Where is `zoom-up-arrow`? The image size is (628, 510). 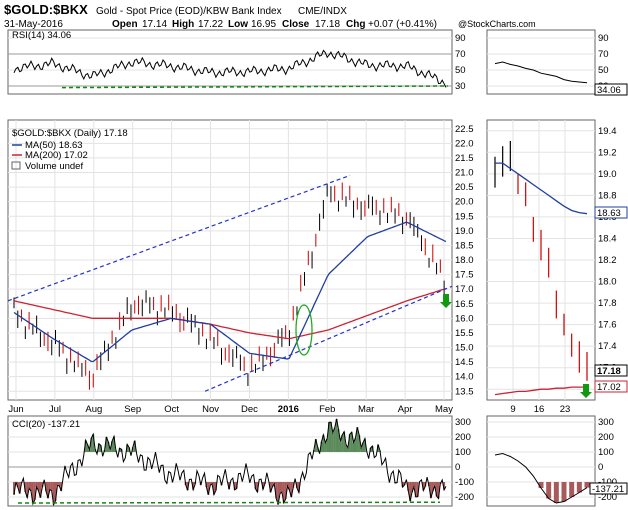
zoom-up-arrow is located at coordinates (586, 391).